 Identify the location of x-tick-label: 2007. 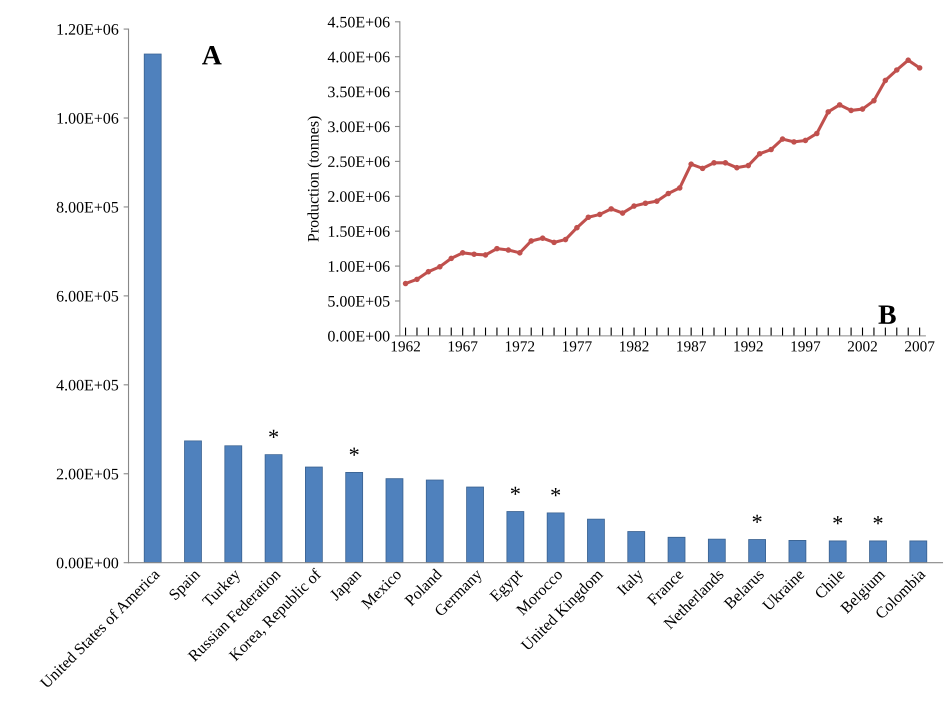
(919, 346).